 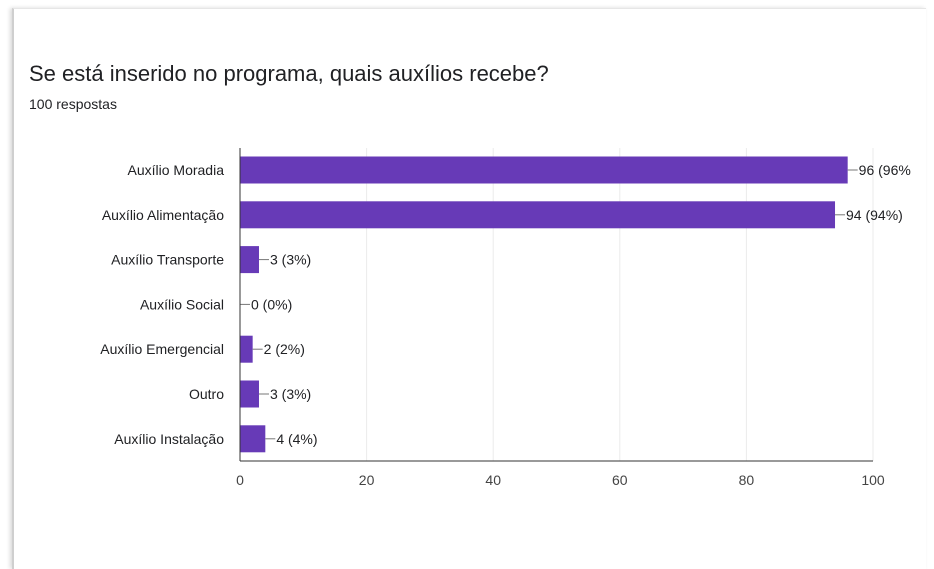 I want to click on x-tick-label: 60, so click(x=620, y=480).